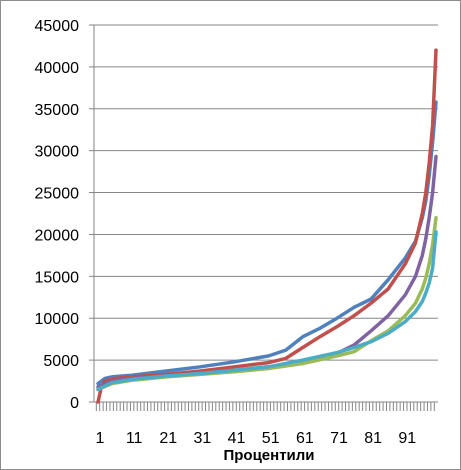 The height and width of the screenshot is (470, 461). What do you see at coordinates (57, 26) in the screenshot?
I see `y-tick-label: 45000` at bounding box center [57, 26].